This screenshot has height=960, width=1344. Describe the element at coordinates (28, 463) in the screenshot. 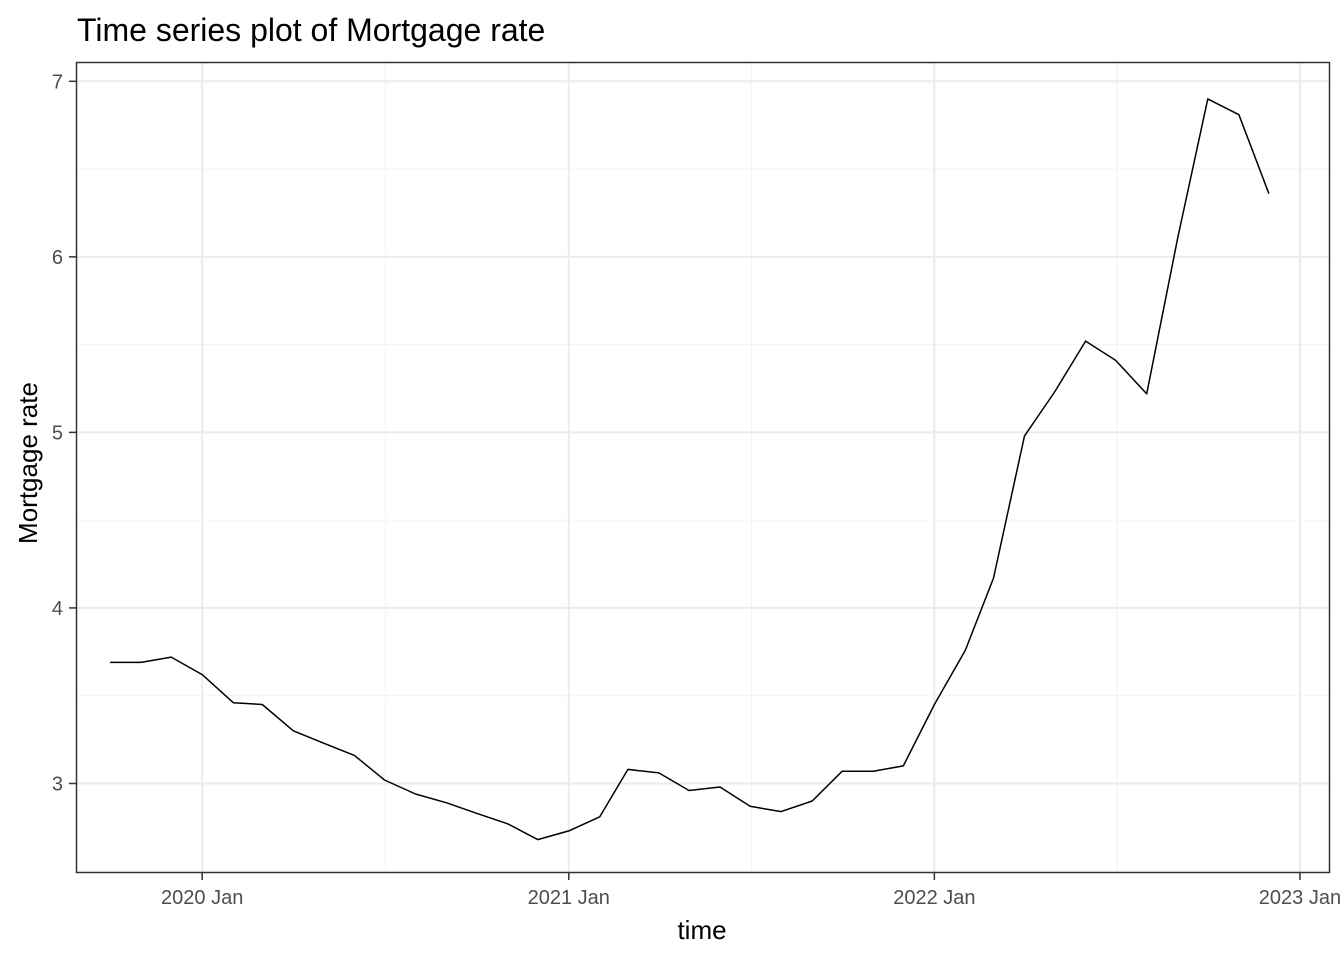

I see `y-axis-title: Mortgage rate` at that location.